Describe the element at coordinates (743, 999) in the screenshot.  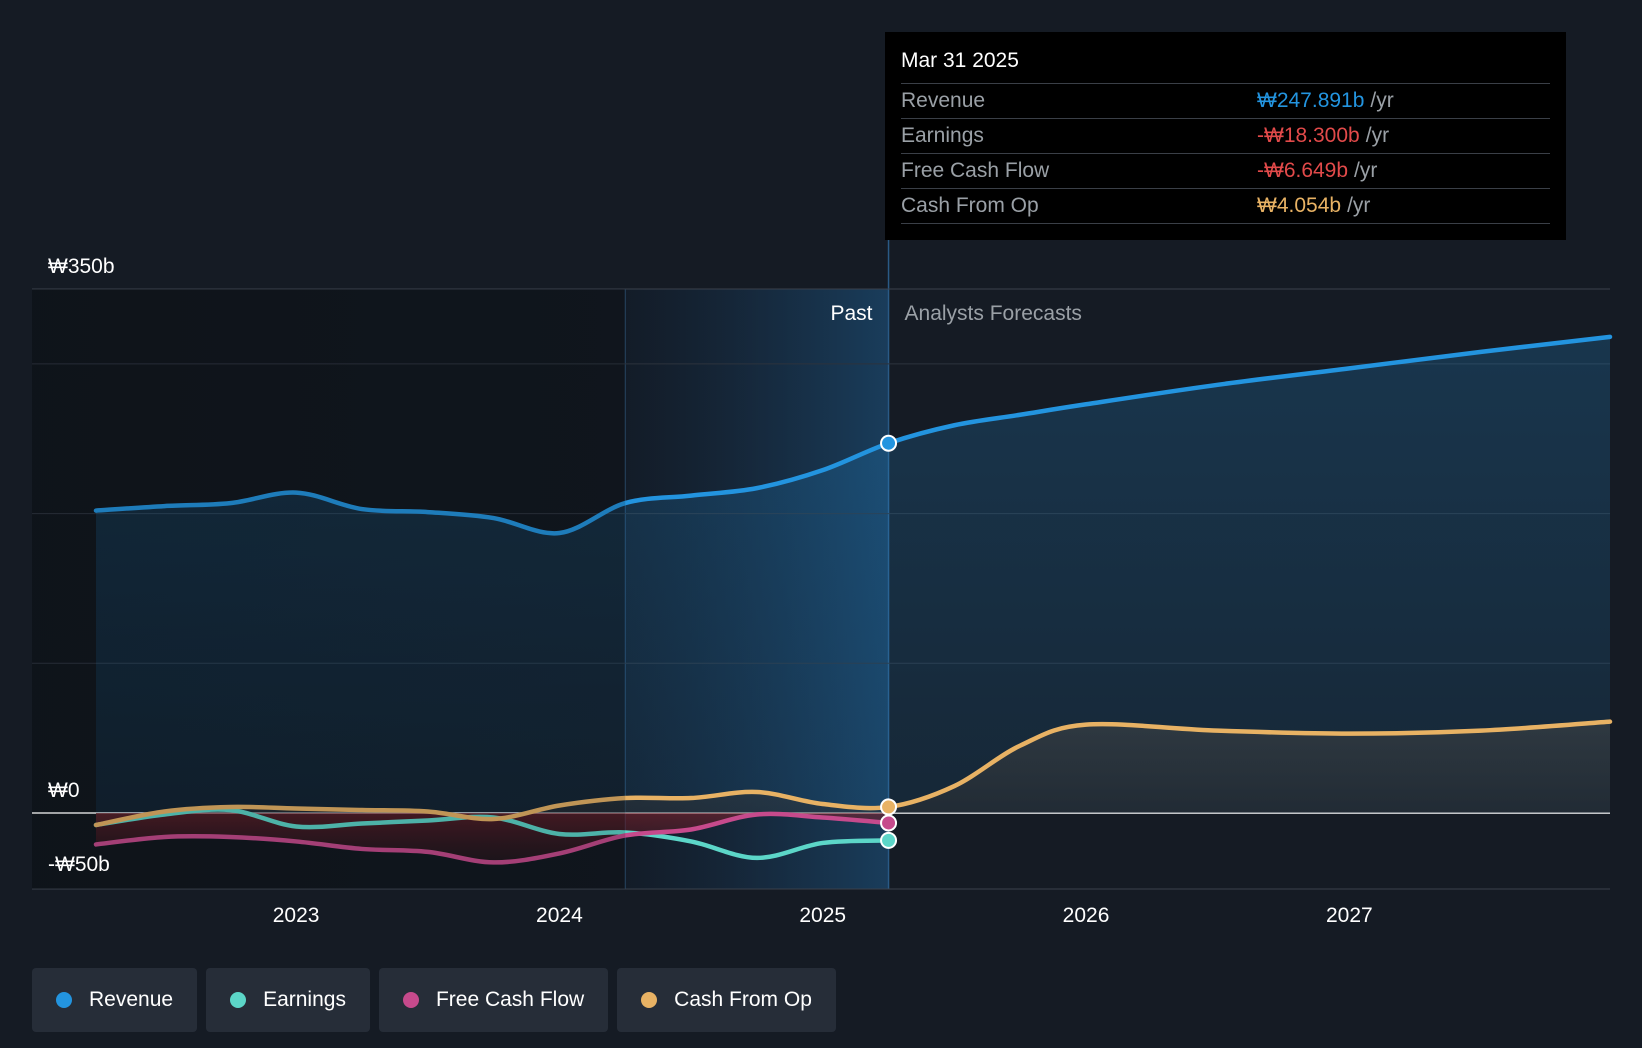
I see `legend-label: Cash From Op` at that location.